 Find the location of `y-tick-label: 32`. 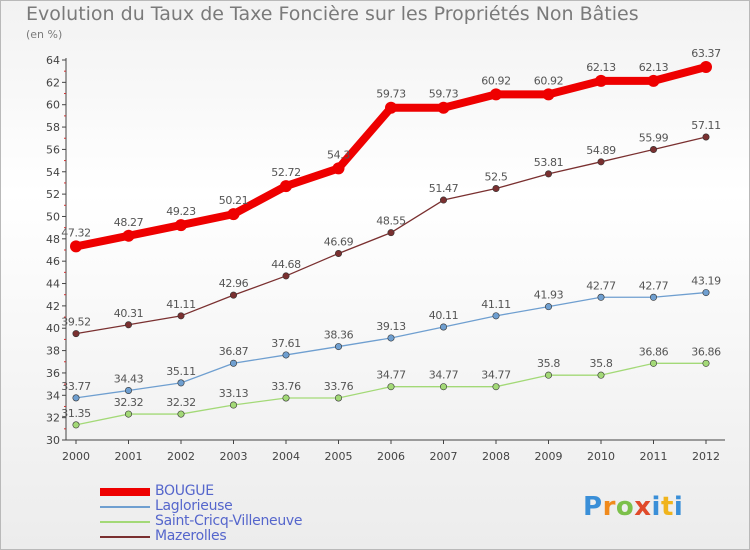

y-tick-label: 32 is located at coordinates (53, 418).